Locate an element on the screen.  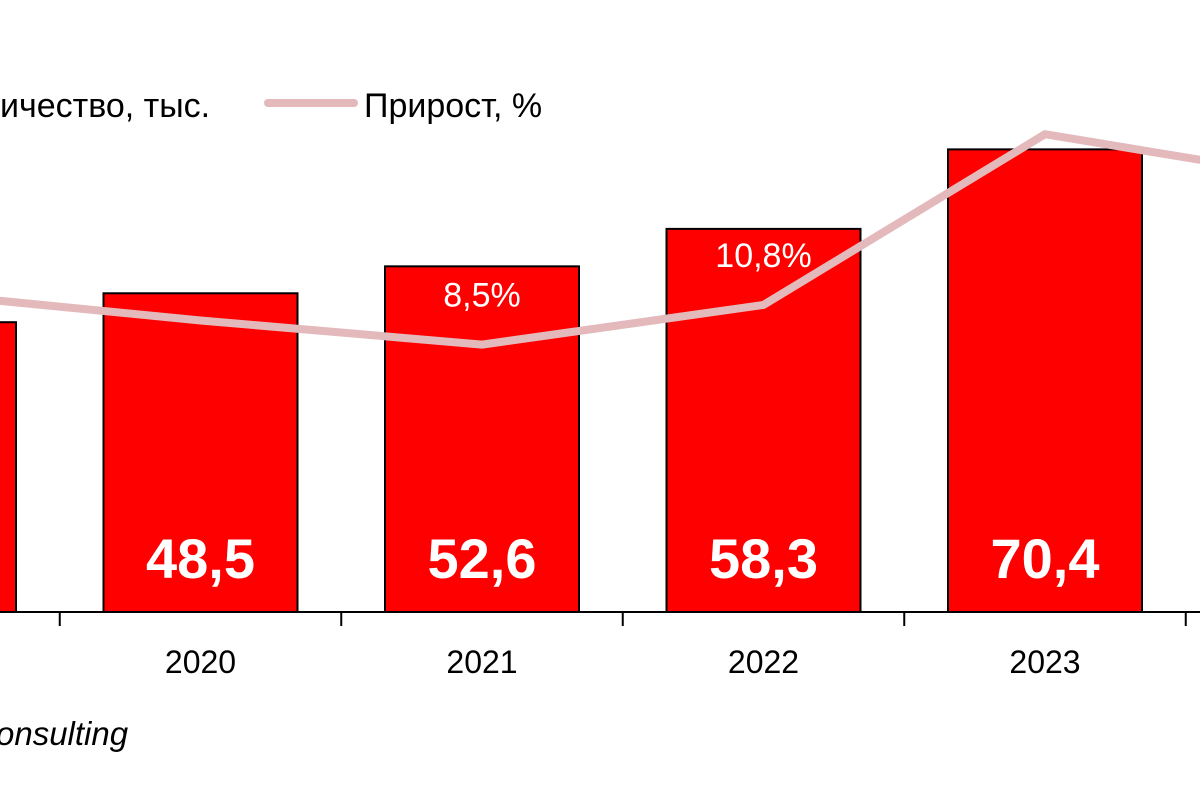
growth-pct-label: 10,8% is located at coordinates (763, 256).